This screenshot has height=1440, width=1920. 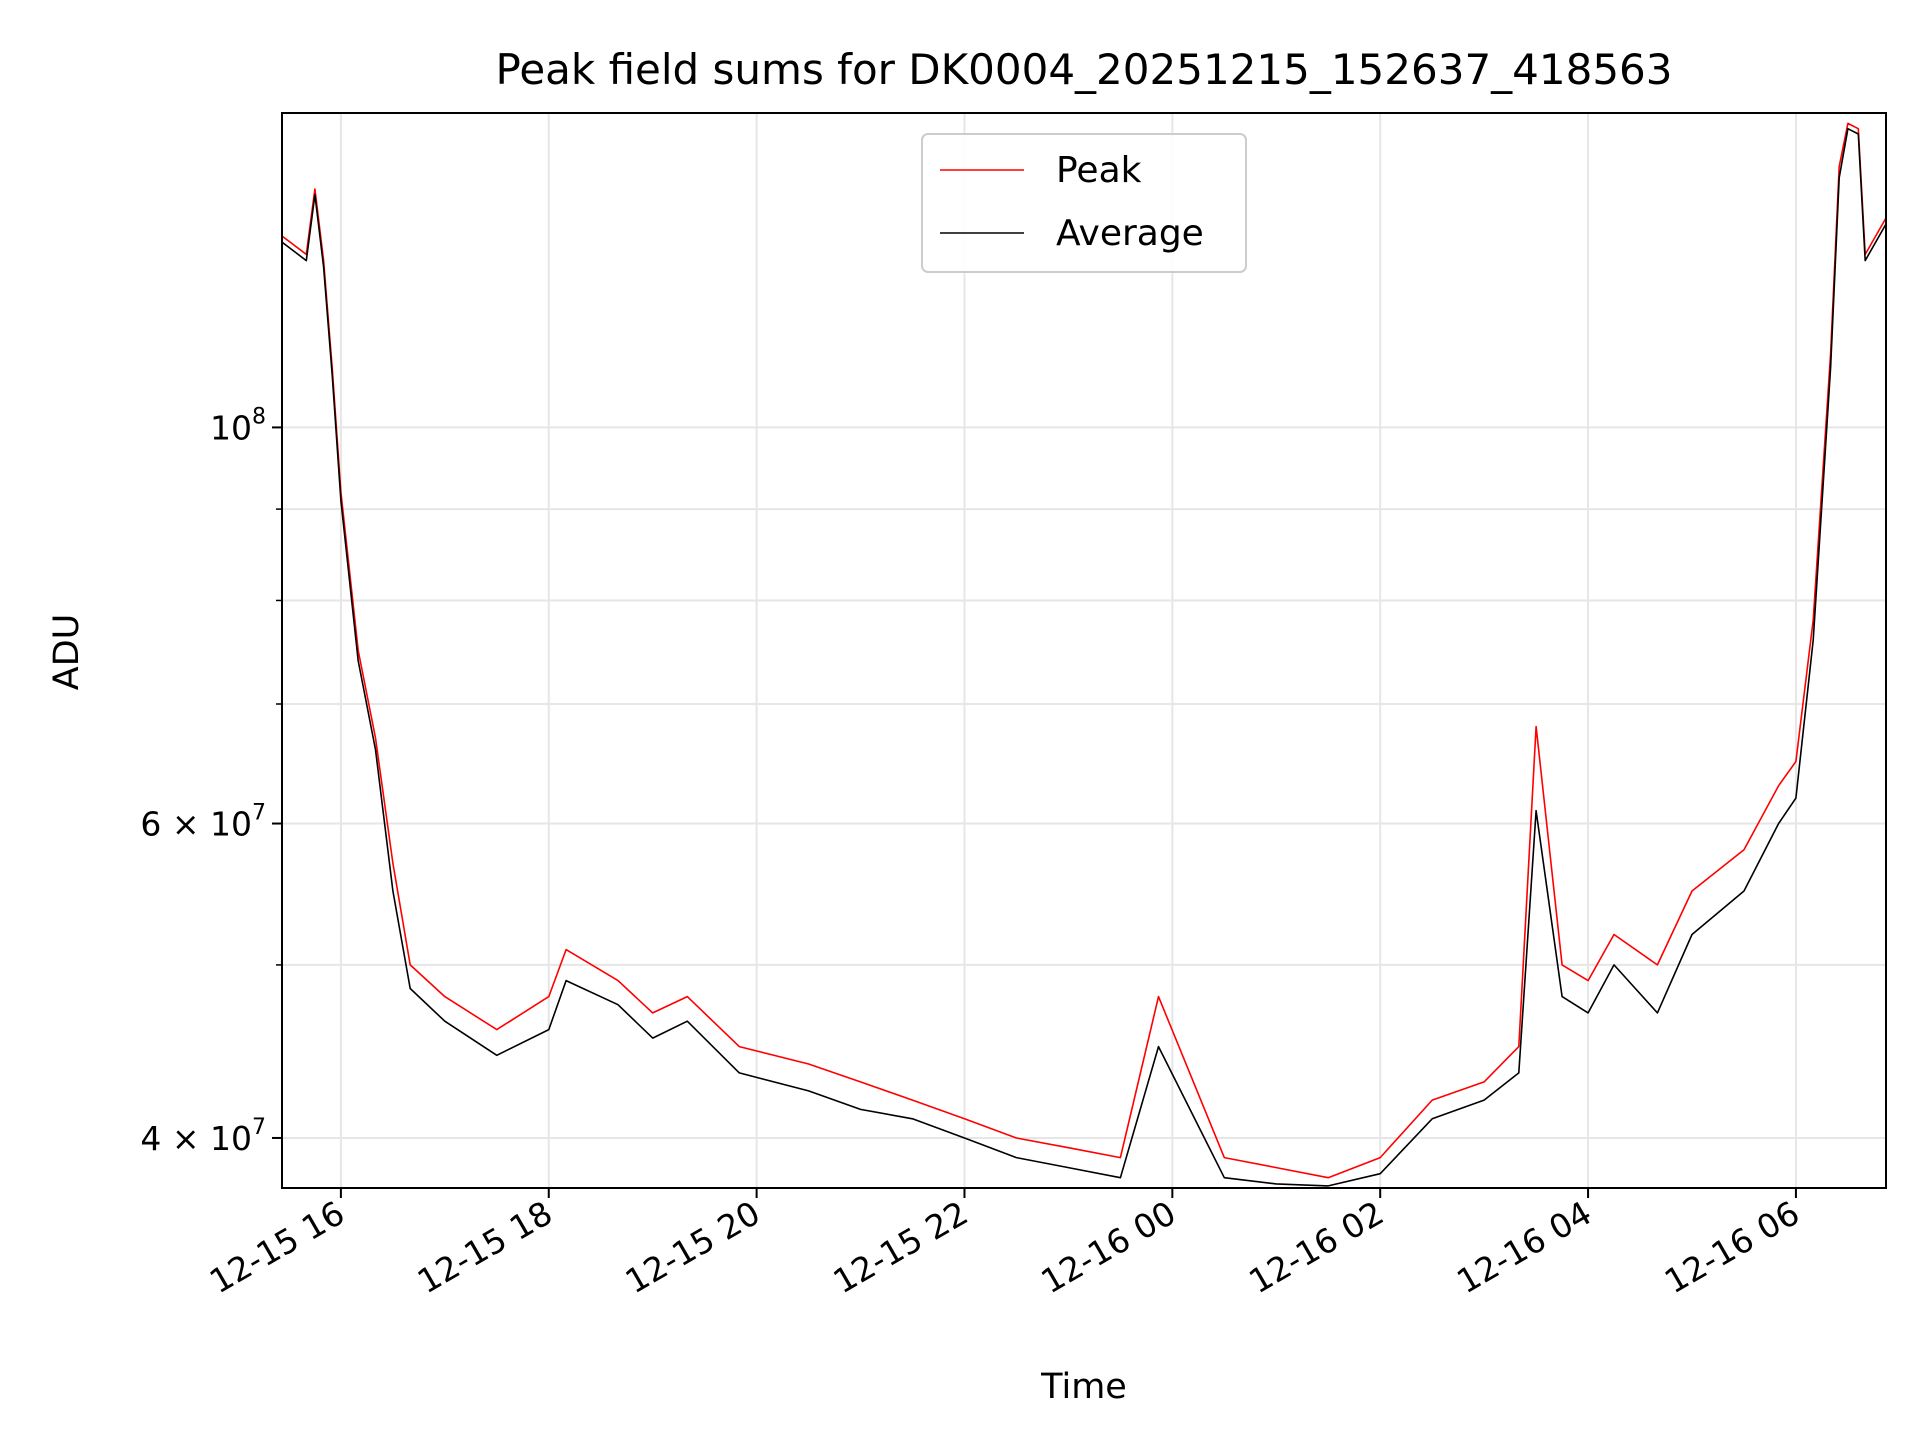 I want to click on y-tick-label: 108, so click(x=238, y=425).